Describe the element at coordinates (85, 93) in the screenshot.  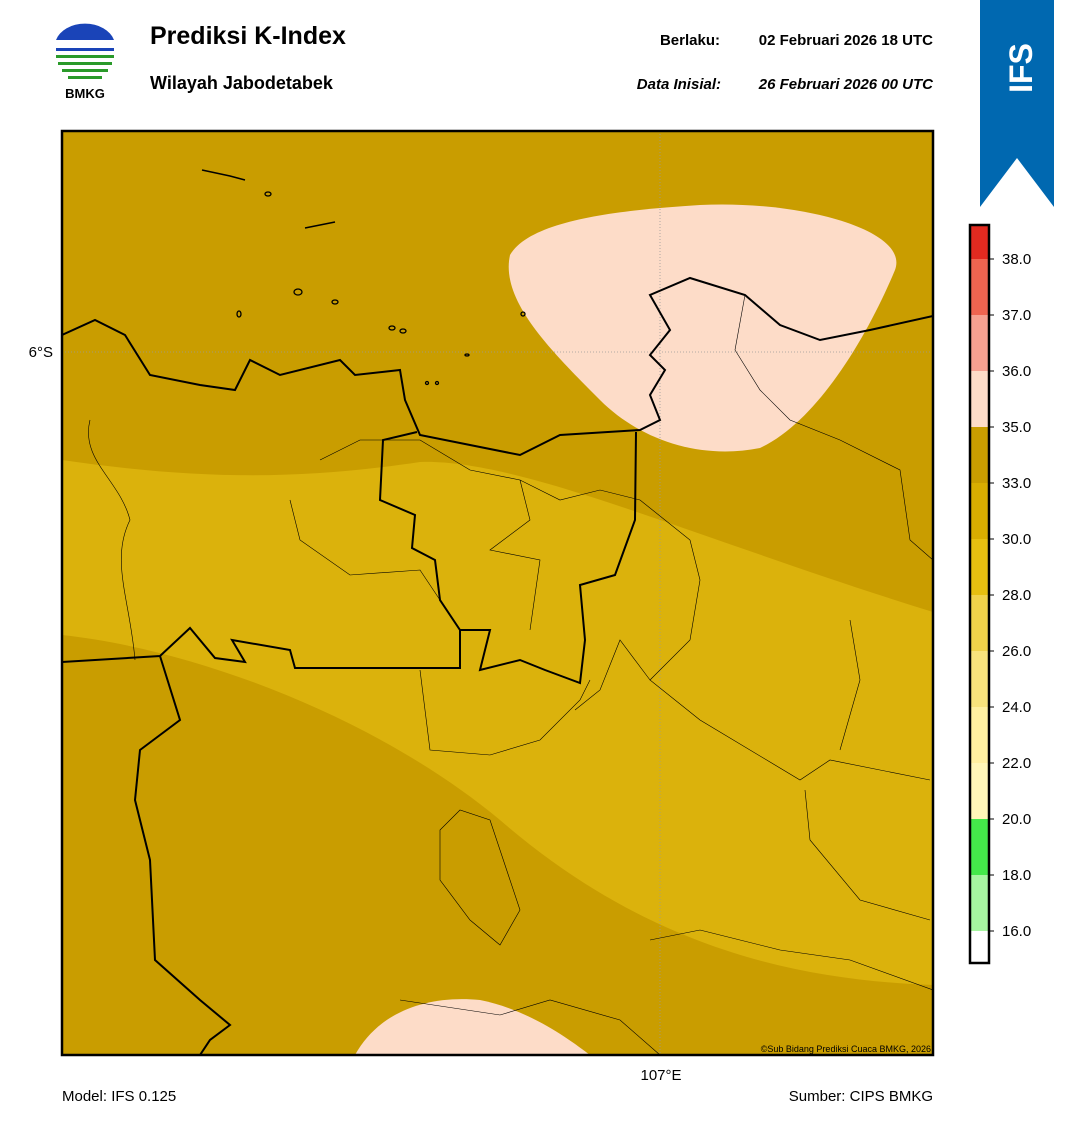
I see `logo-text: BMKG` at that location.